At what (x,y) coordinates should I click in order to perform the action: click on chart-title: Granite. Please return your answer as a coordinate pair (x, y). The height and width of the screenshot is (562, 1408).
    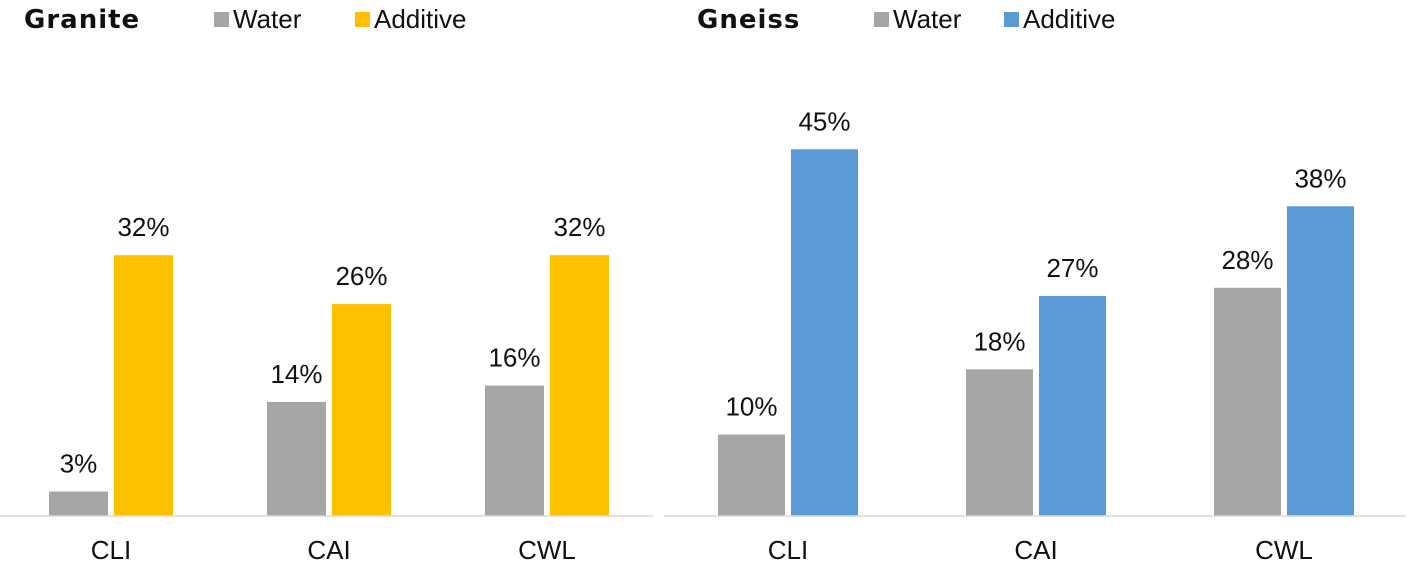
    Looking at the image, I should click on (82, 20).